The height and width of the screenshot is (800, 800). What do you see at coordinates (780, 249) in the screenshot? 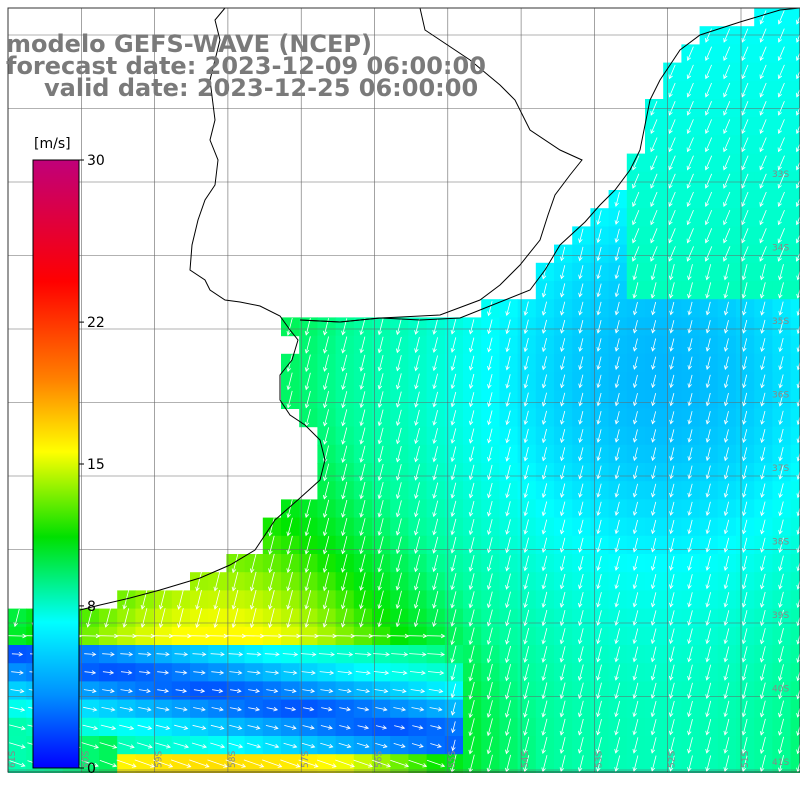
I see `lat-label: 34S` at bounding box center [780, 249].